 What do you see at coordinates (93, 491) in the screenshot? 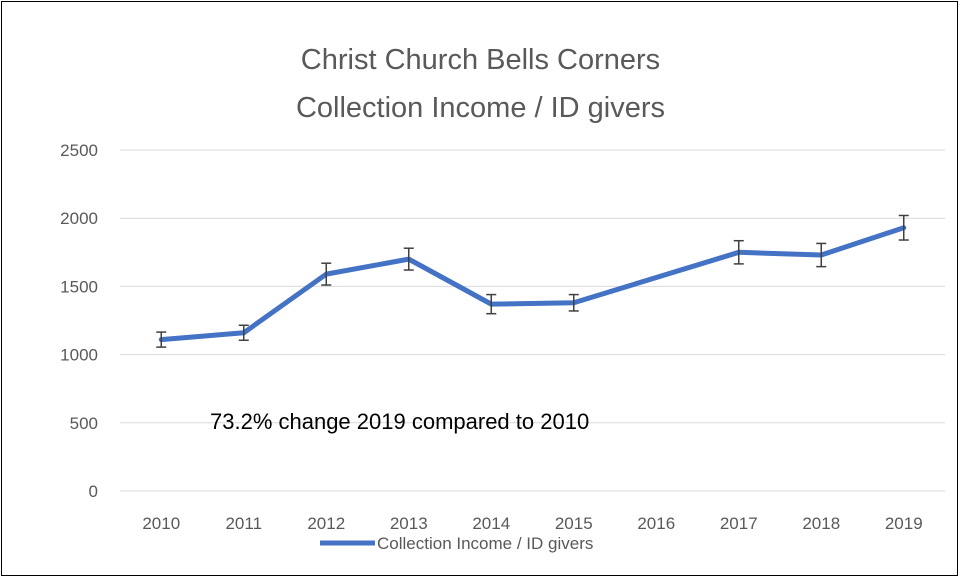
I see `y-tick-label: 0` at bounding box center [93, 491].